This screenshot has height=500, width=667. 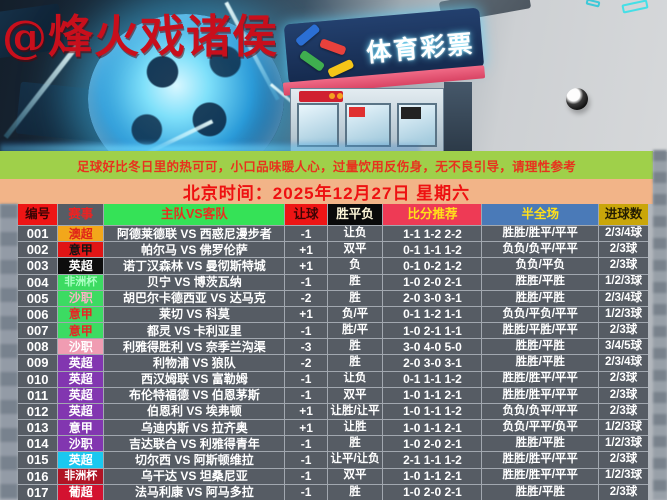 I want to click on right-edge-blur, so click(x=660, y=325).